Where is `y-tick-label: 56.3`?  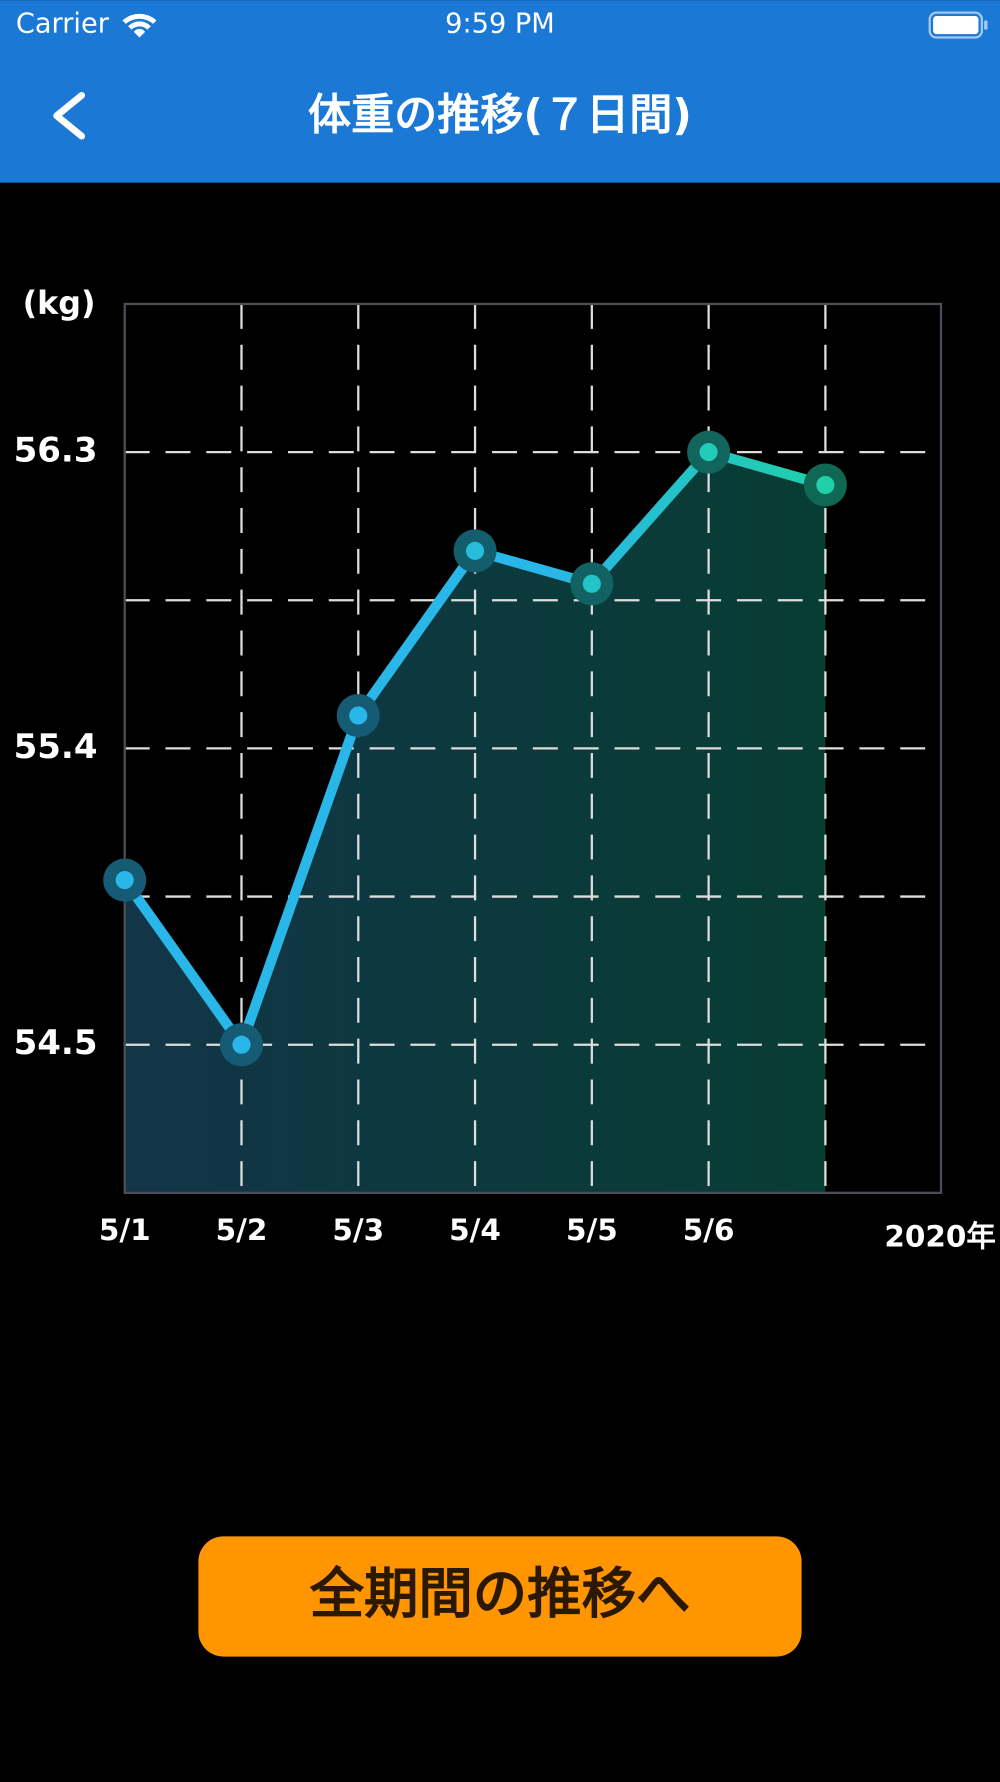 y-tick-label: 56.3 is located at coordinates (56, 451).